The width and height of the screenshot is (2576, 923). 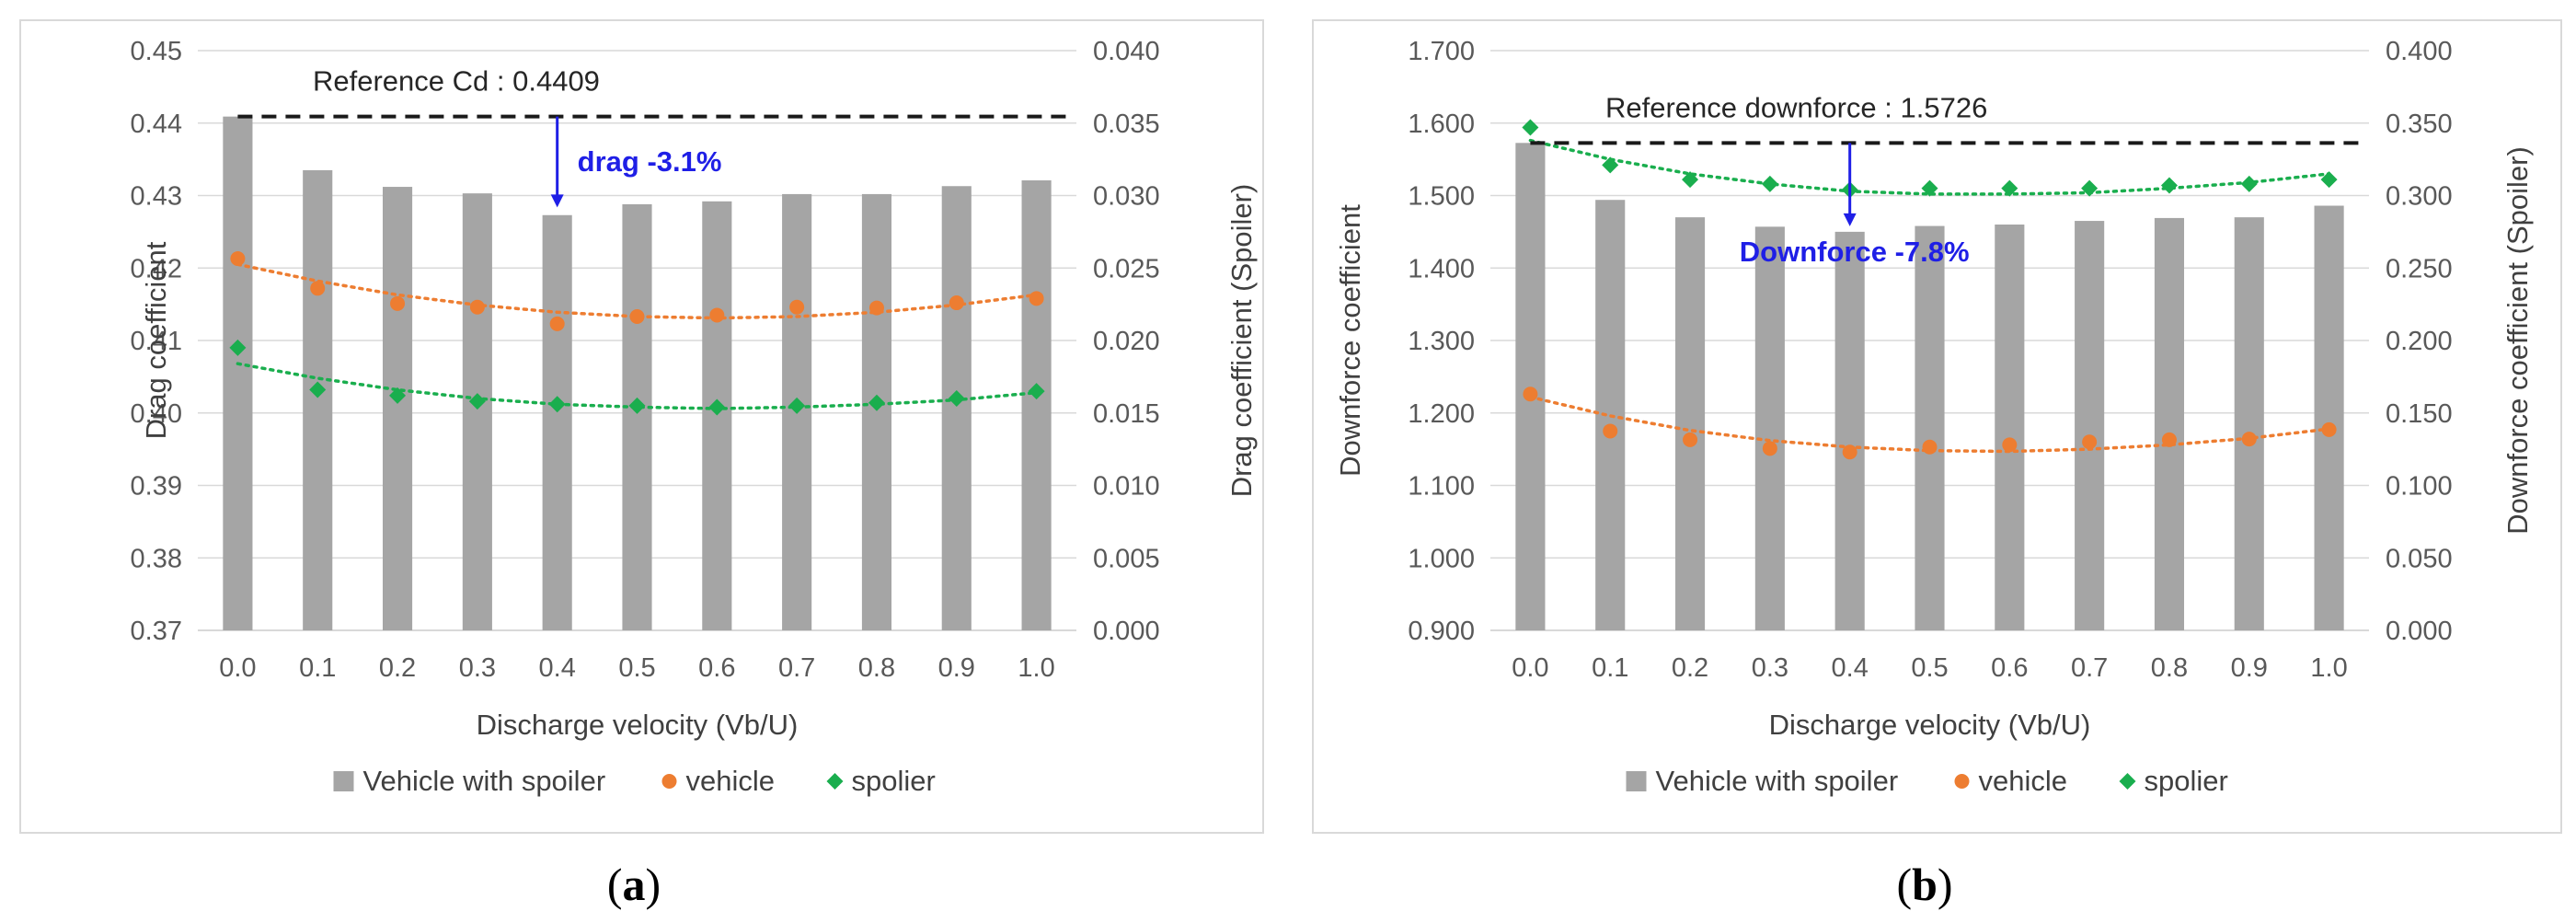 What do you see at coordinates (1126, 414) in the screenshot?
I see `y2-tick-label: 0.015` at bounding box center [1126, 414].